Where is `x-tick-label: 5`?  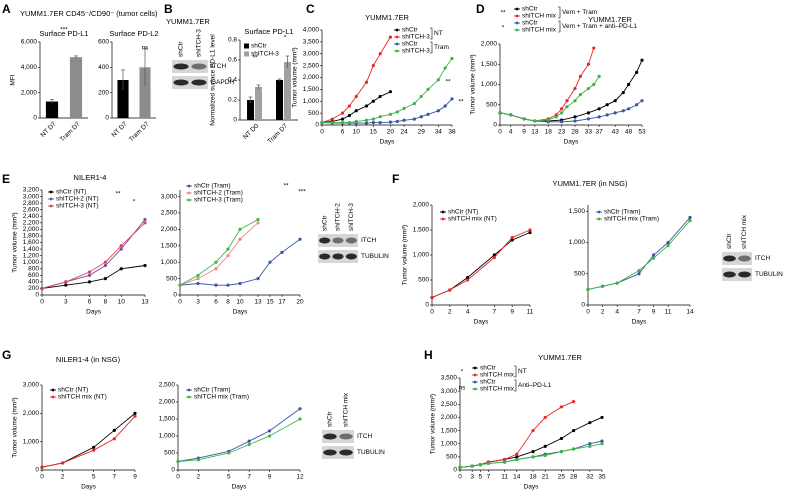
x-tick-label: 5 is located at coordinates (229, 477).